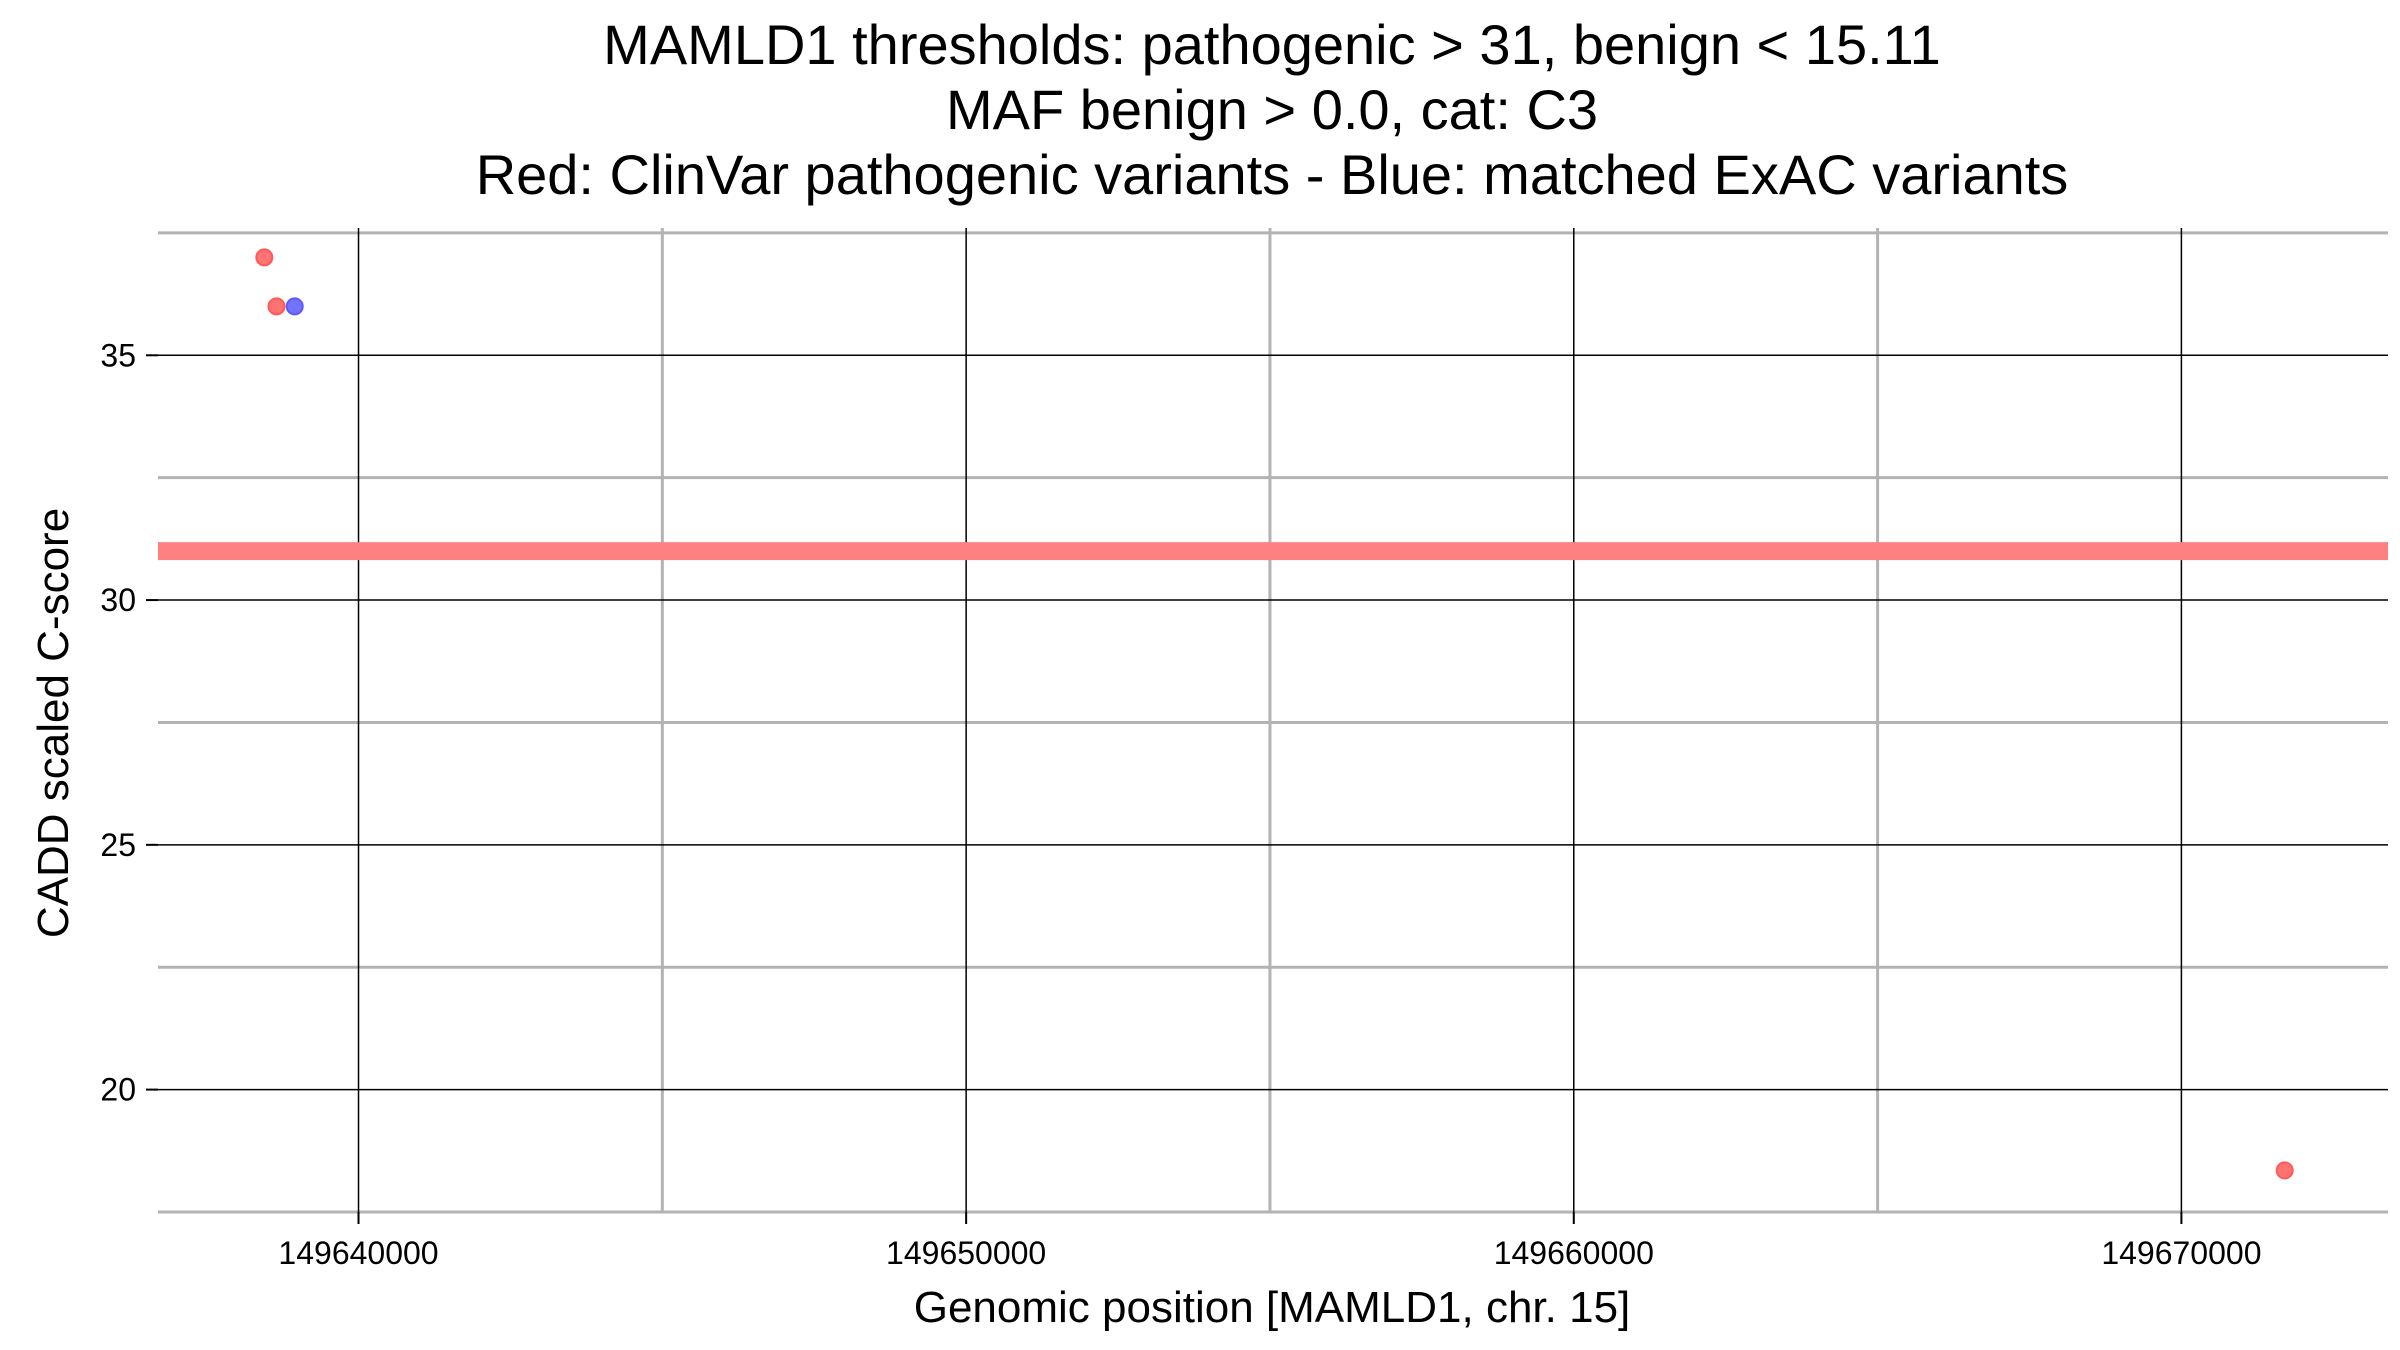 The height and width of the screenshot is (1350, 2400). I want to click on exac-matched-point, so click(294, 306).